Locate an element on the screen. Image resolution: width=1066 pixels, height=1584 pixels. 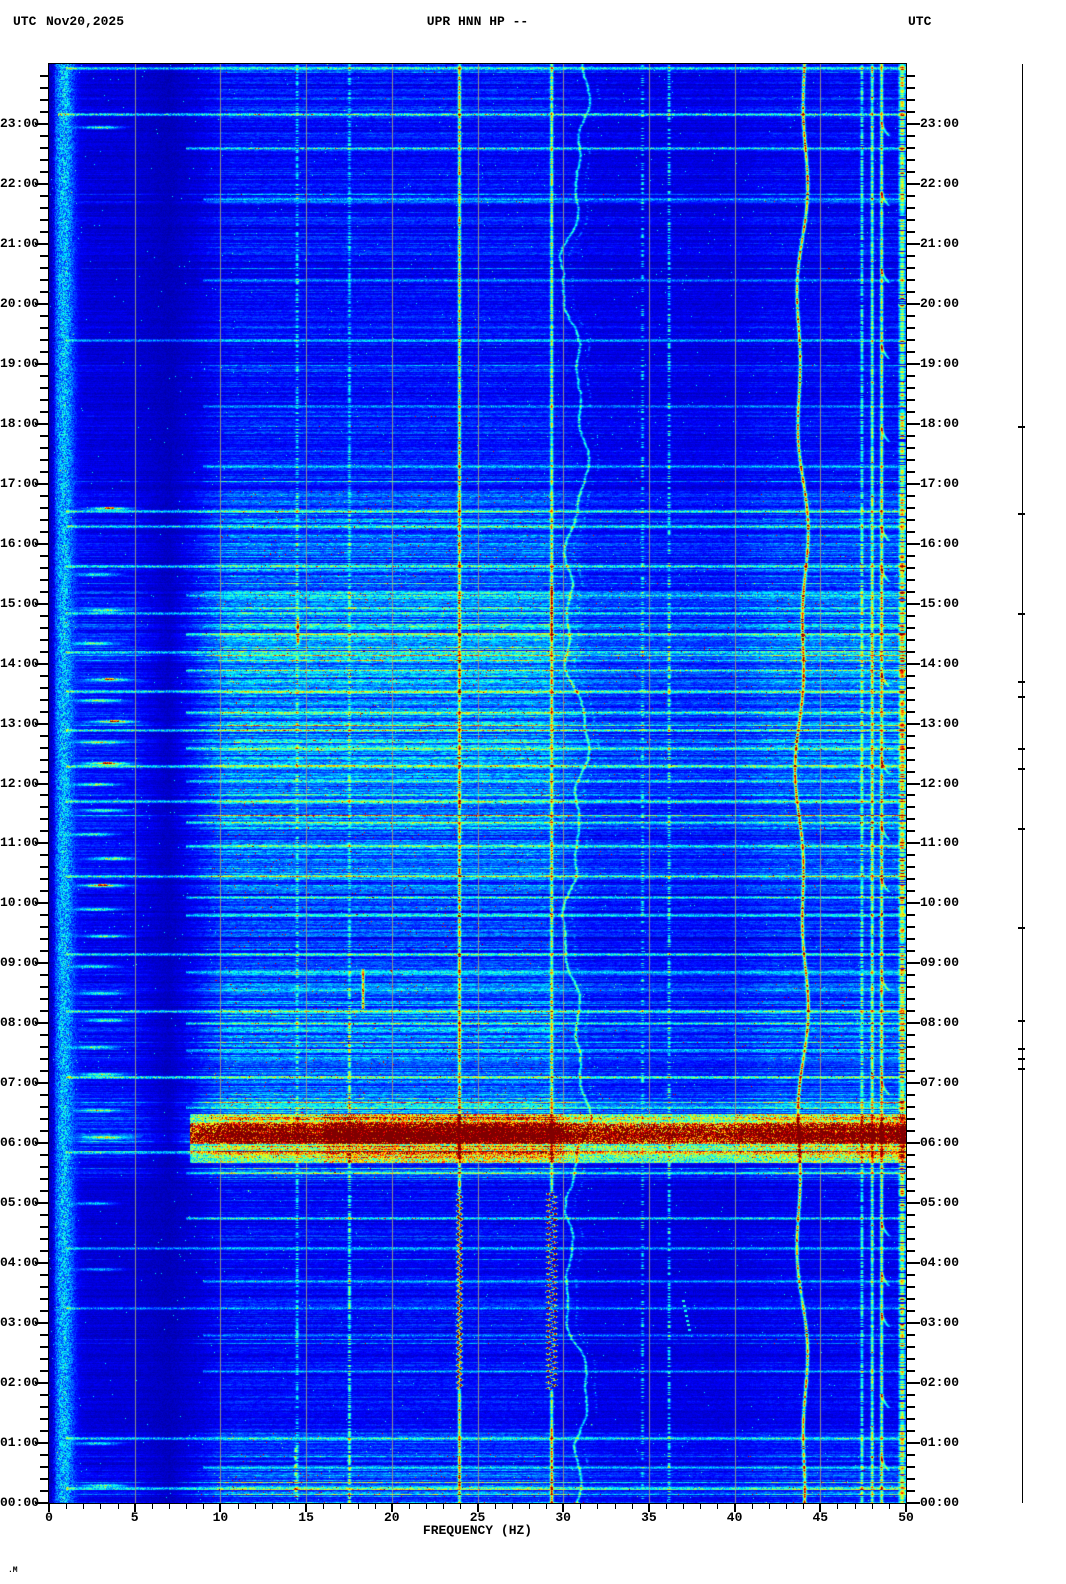
y-axis-label-left: 00:00 is located at coordinates (20, 1502).